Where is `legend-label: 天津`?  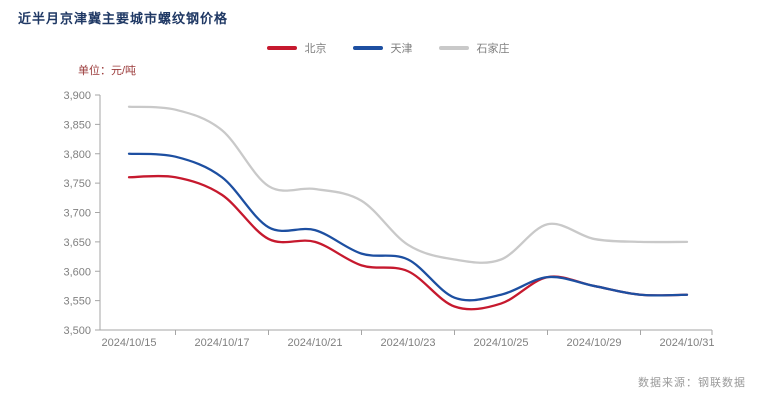 legend-label: 天津 is located at coordinates (401, 49).